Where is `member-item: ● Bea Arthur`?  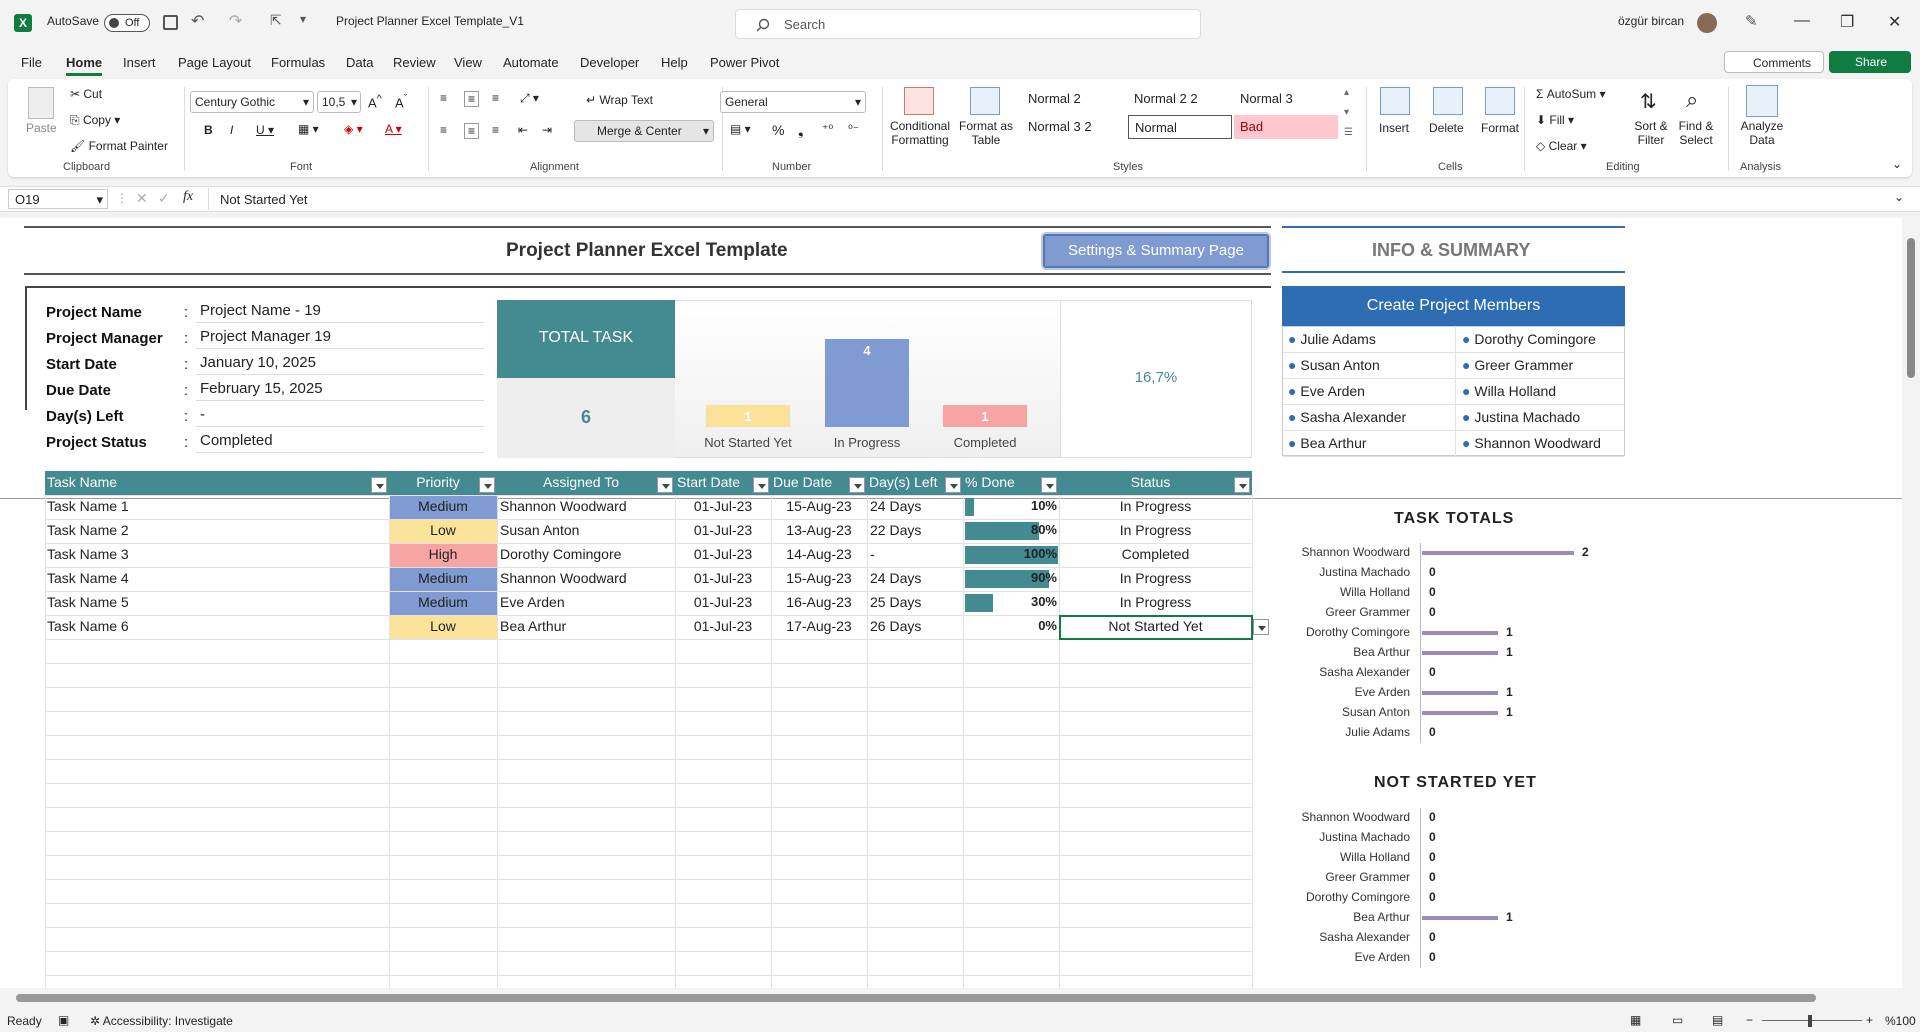
member-item: ● Bea Arthur is located at coordinates (1327, 443).